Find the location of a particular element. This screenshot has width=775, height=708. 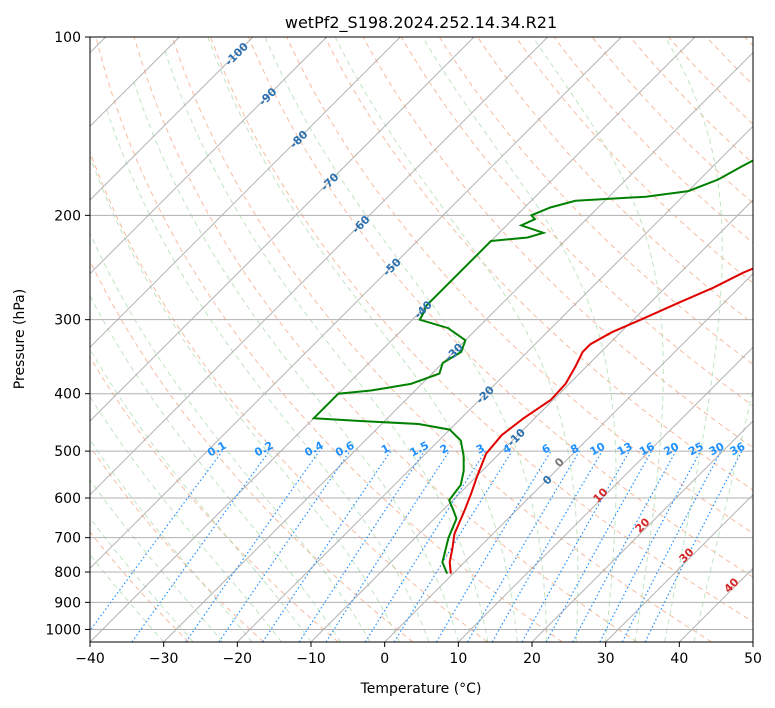

mixing-ratio-label: 0.6 is located at coordinates (345, 449).